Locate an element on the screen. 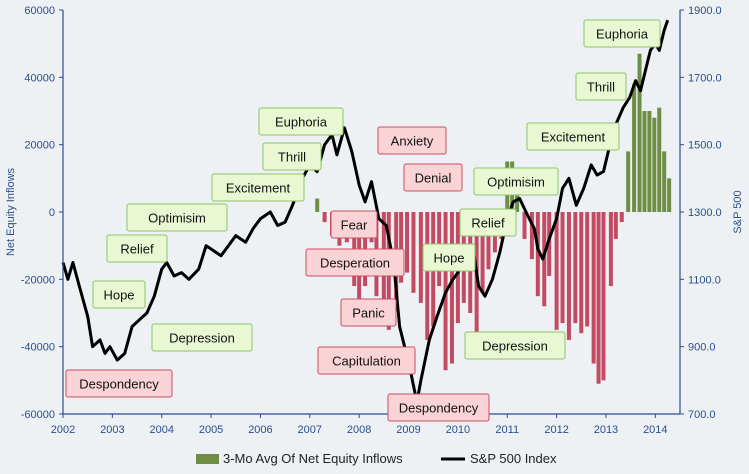 The height and width of the screenshot is (474, 749). x-tick-label: 2014 is located at coordinates (655, 430).